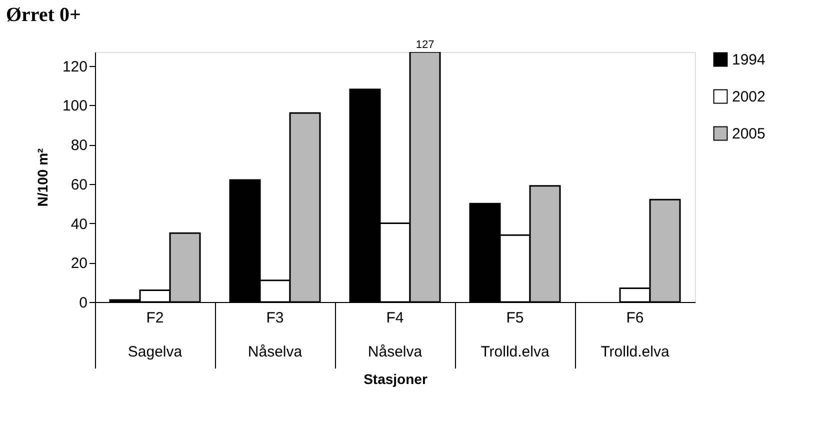 This screenshot has width=832, height=424. I want to click on y-tick-label: 20, so click(79, 263).